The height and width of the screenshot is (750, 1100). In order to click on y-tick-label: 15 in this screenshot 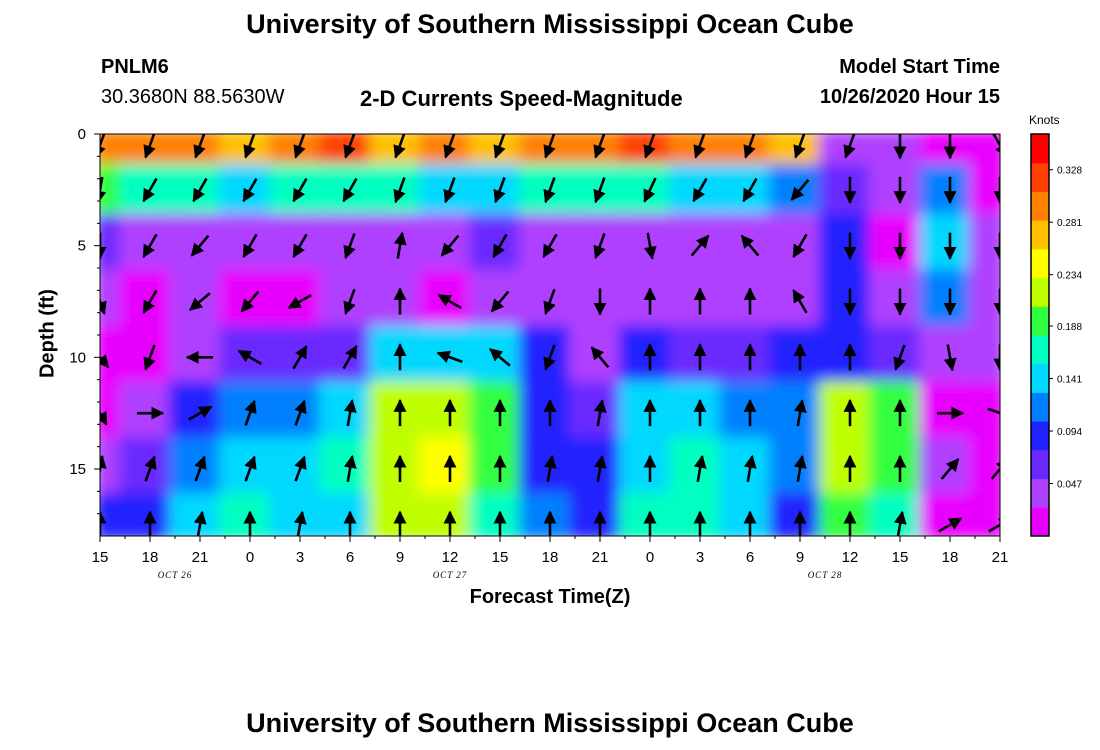, I will do `click(77, 469)`.